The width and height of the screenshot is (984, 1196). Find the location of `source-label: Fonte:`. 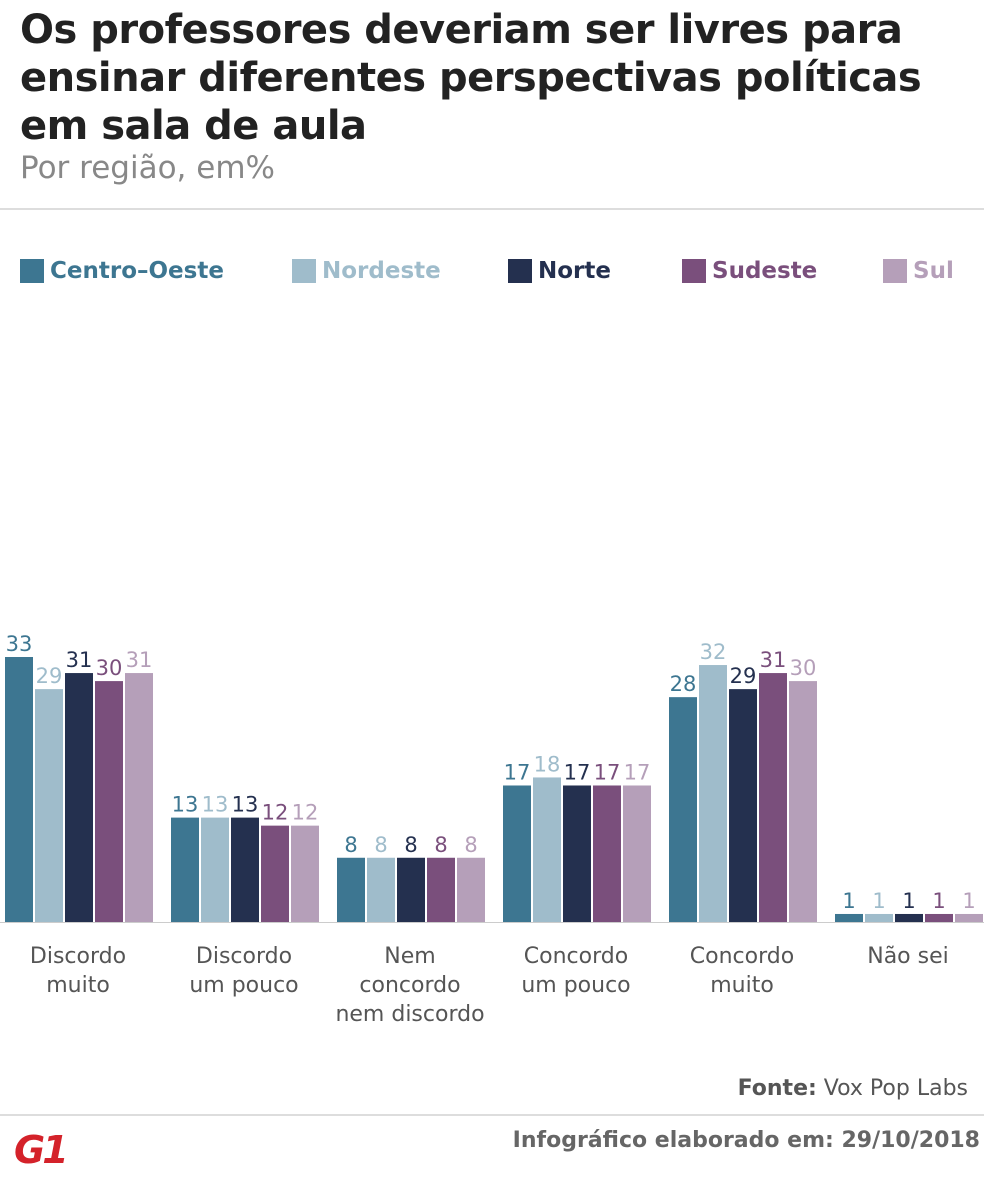

source-label: Fonte: is located at coordinates (777, 1088).